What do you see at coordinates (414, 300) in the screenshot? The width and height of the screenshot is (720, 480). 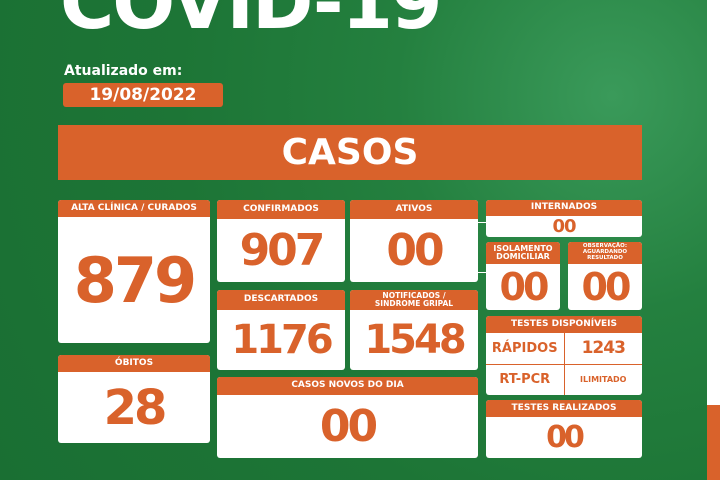 I see `notificados-label: NOTIFICADOS / SINDROME GRIPAL` at bounding box center [414, 300].